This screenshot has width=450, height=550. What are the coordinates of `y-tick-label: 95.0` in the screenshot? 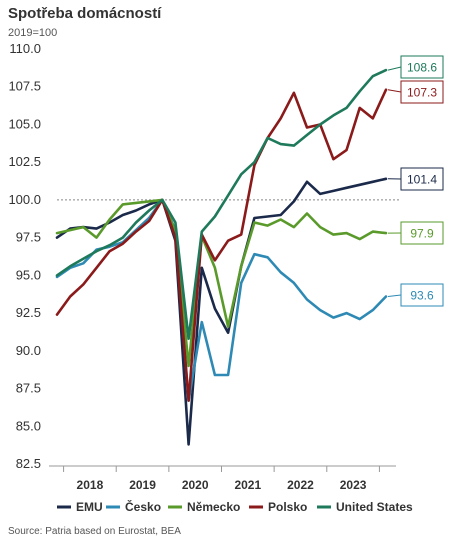 It's located at (28, 274).